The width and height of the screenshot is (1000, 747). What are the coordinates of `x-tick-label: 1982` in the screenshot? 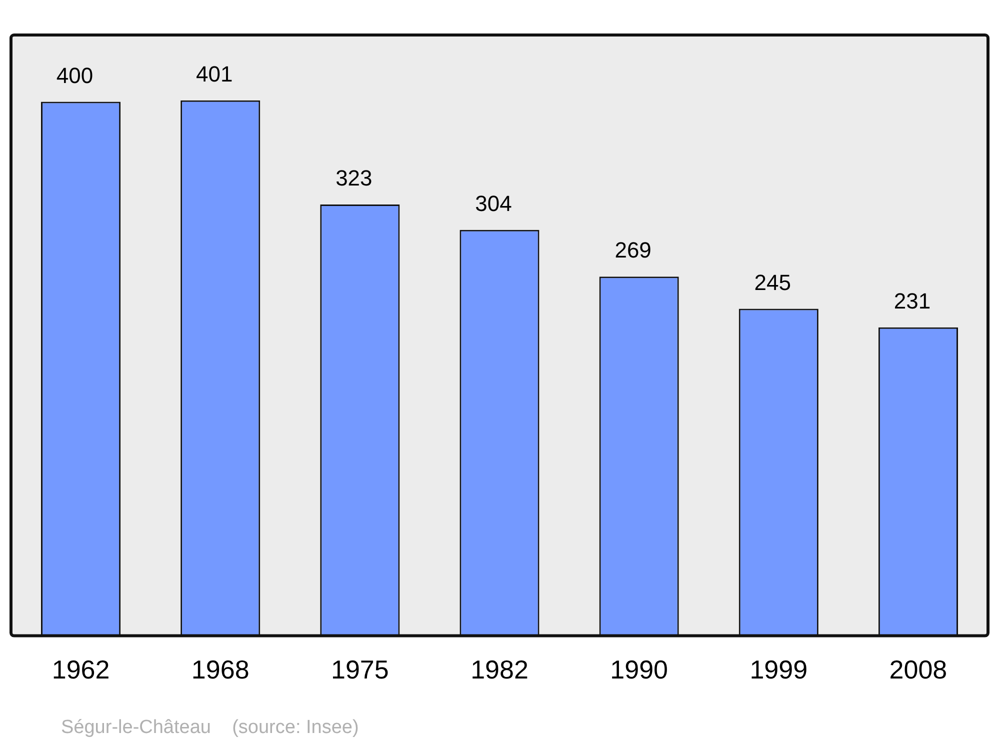 It's located at (499, 669).